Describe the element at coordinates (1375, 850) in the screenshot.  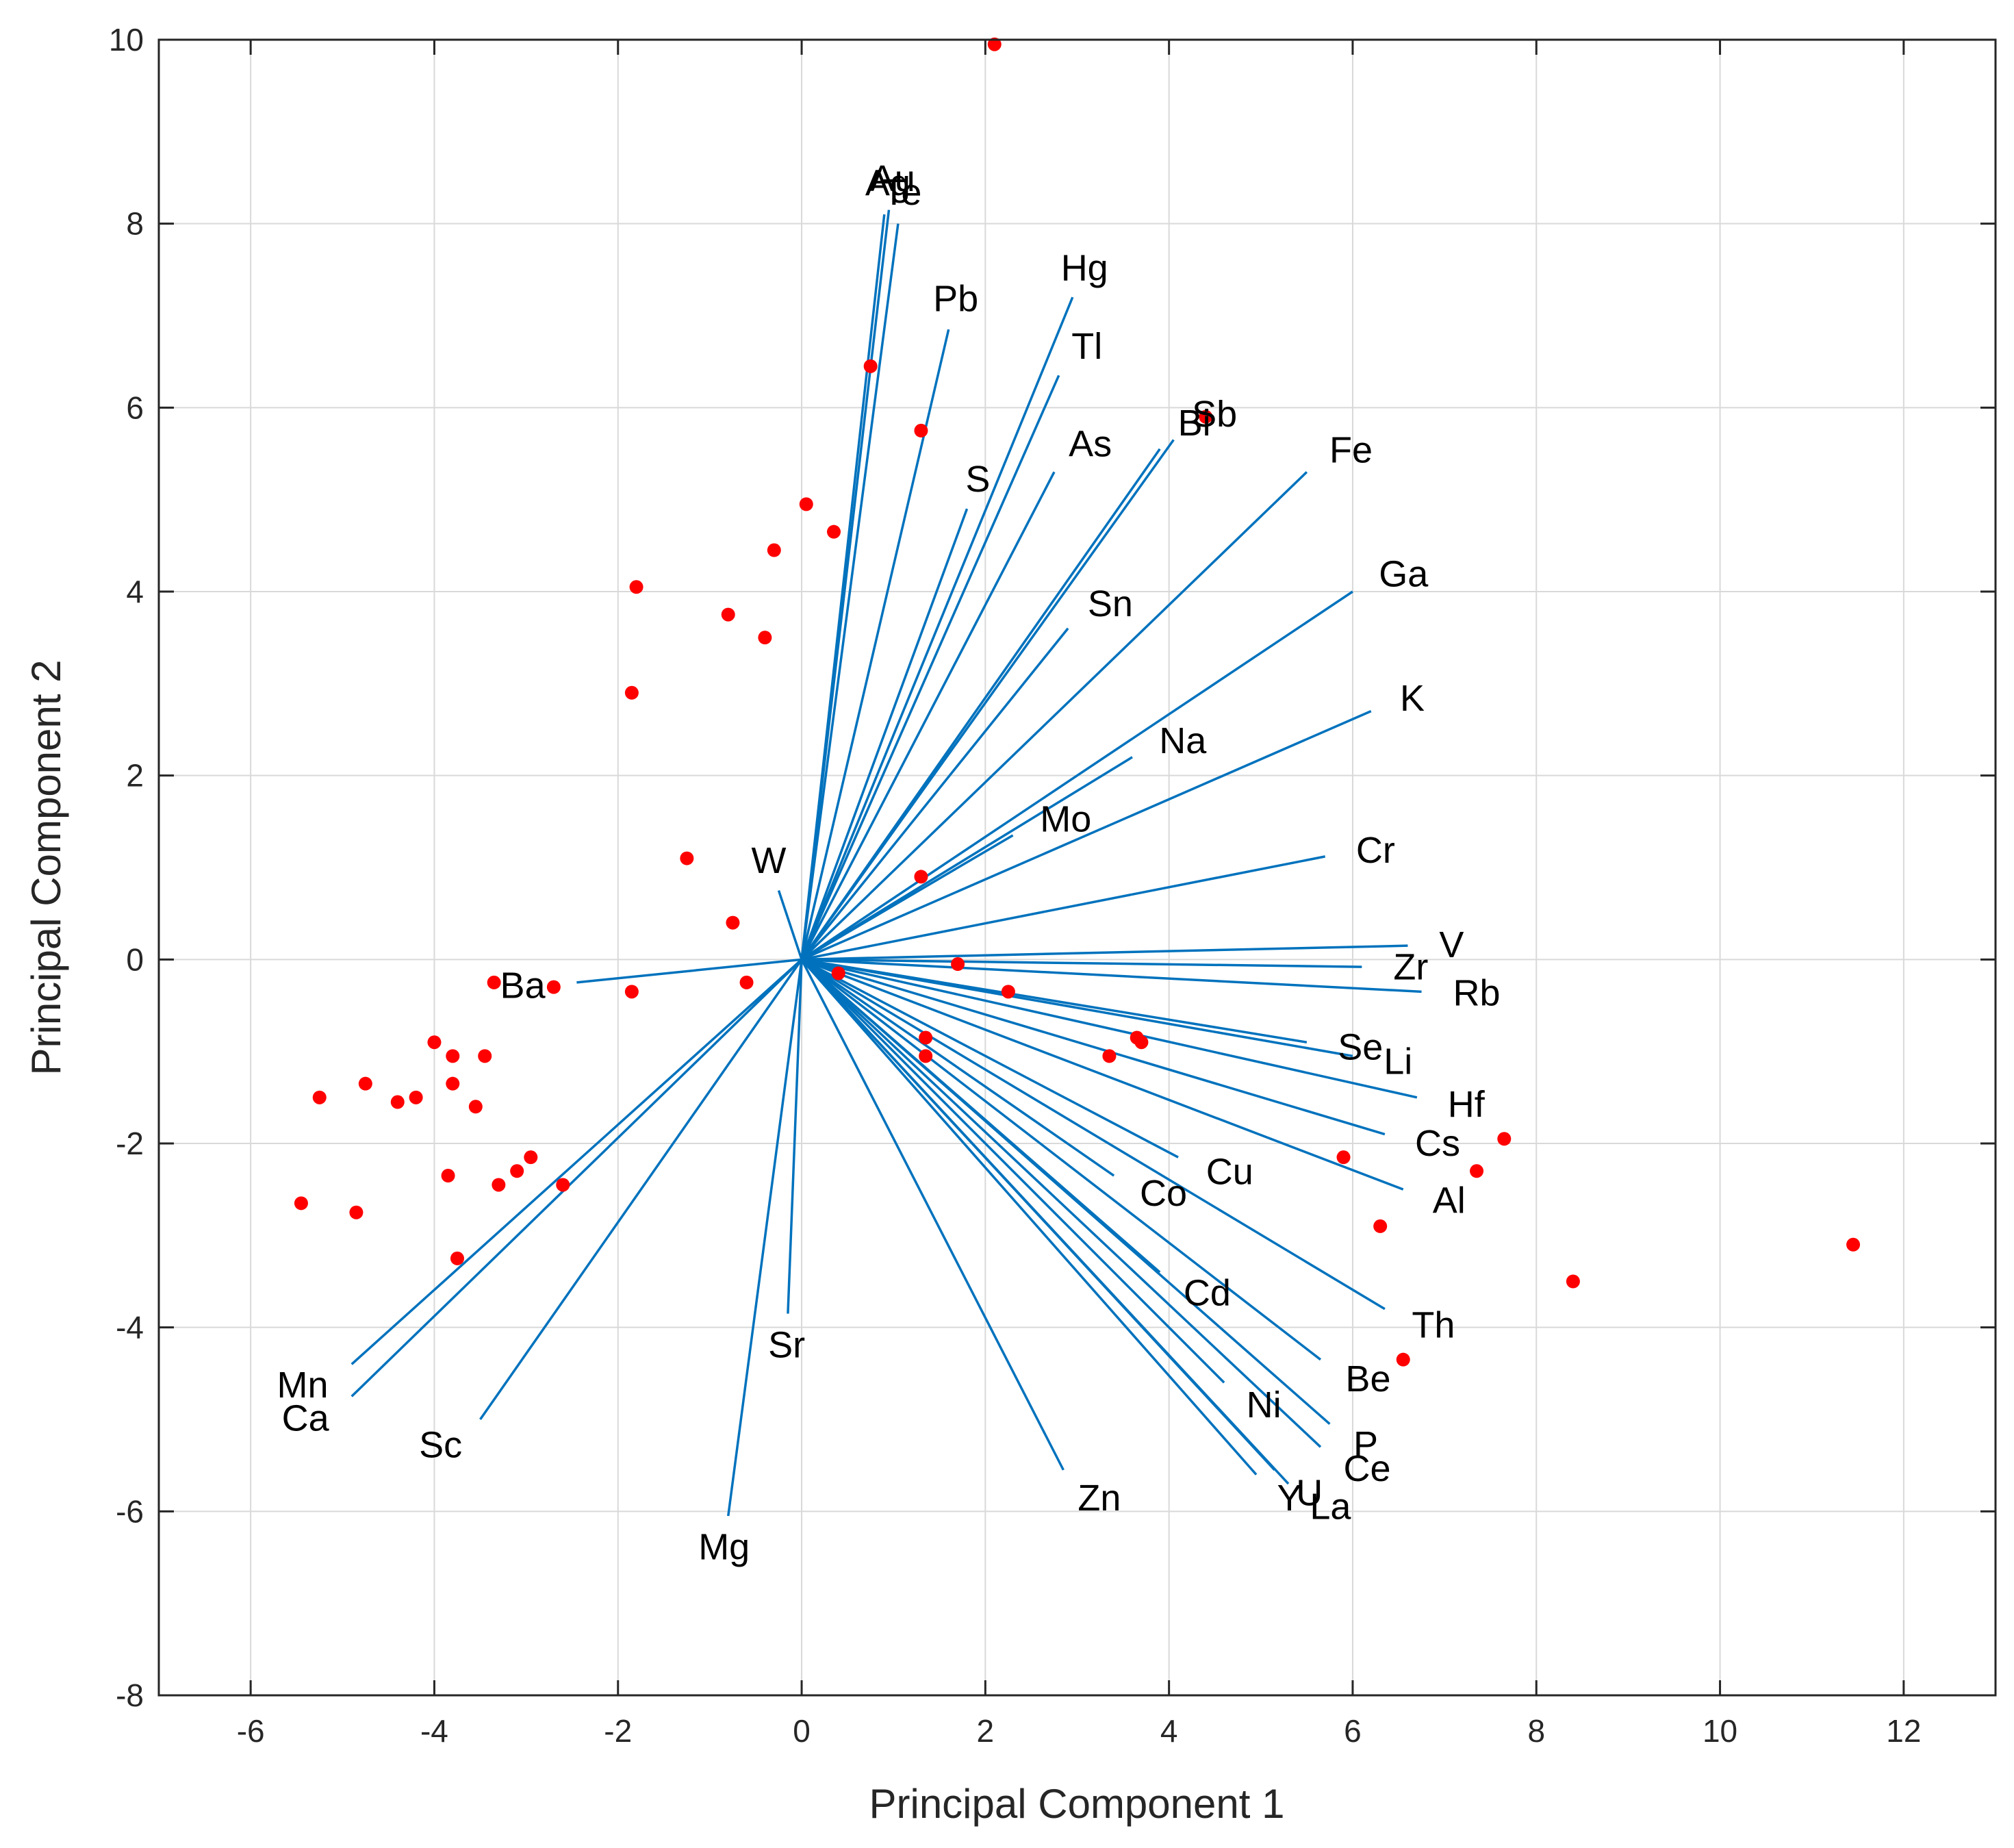
I see `vector-label-cr: Cr` at that location.